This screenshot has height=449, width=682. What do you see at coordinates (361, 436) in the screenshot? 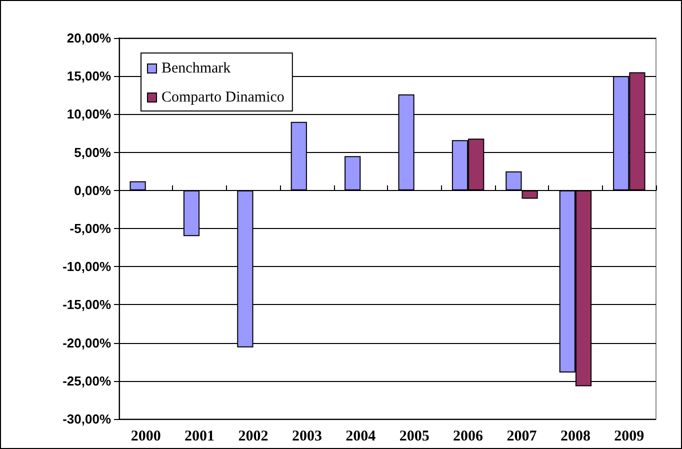
I see `x-tick-label: 2004` at bounding box center [361, 436].